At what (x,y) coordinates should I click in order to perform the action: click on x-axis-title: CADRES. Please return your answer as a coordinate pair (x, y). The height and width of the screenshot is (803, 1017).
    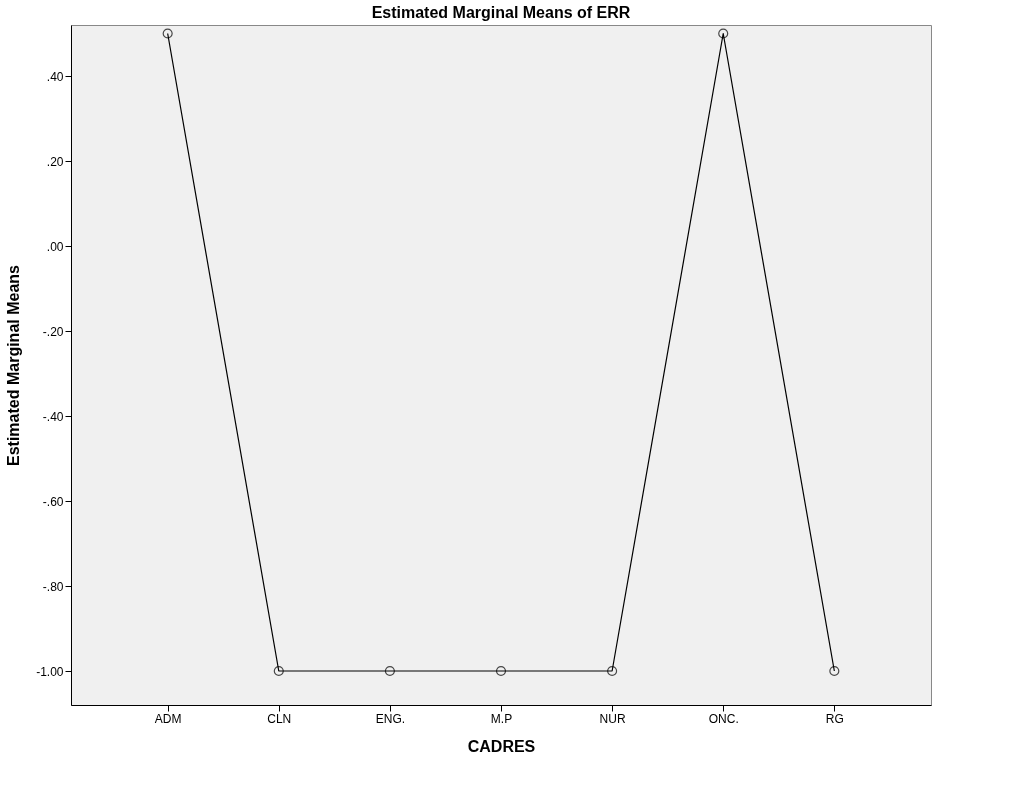
    Looking at the image, I should click on (501, 746).